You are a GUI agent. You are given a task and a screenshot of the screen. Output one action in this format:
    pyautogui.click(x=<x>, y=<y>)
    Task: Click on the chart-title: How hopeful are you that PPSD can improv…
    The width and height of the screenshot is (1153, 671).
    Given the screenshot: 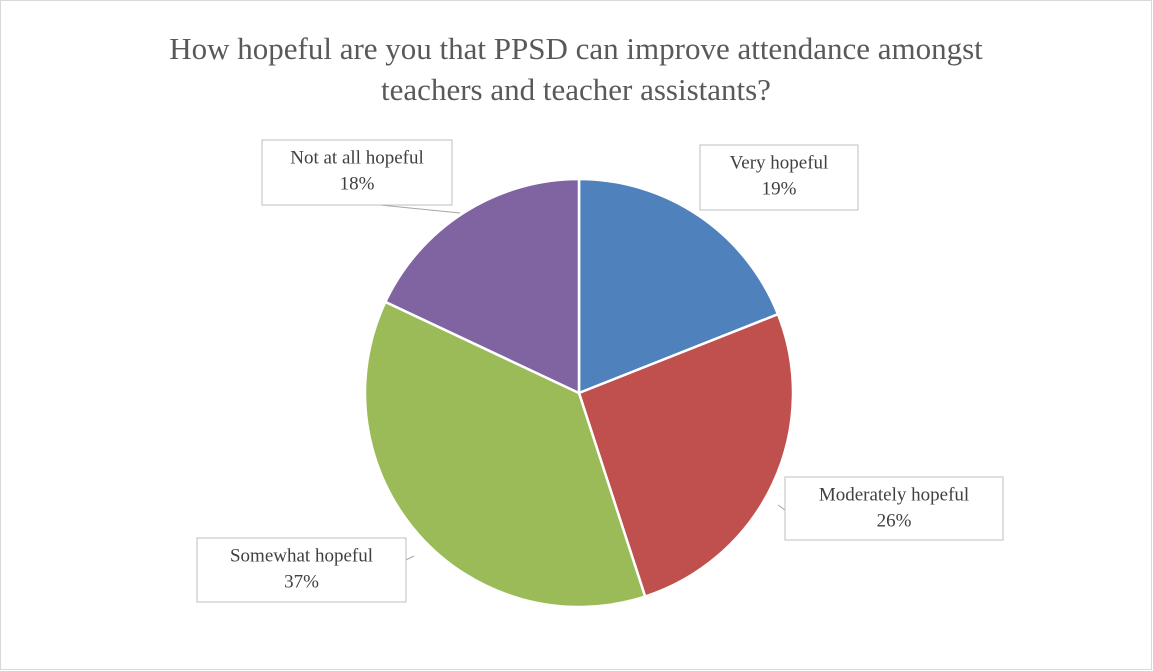 What is the action you would take?
    pyautogui.click(x=576, y=69)
    